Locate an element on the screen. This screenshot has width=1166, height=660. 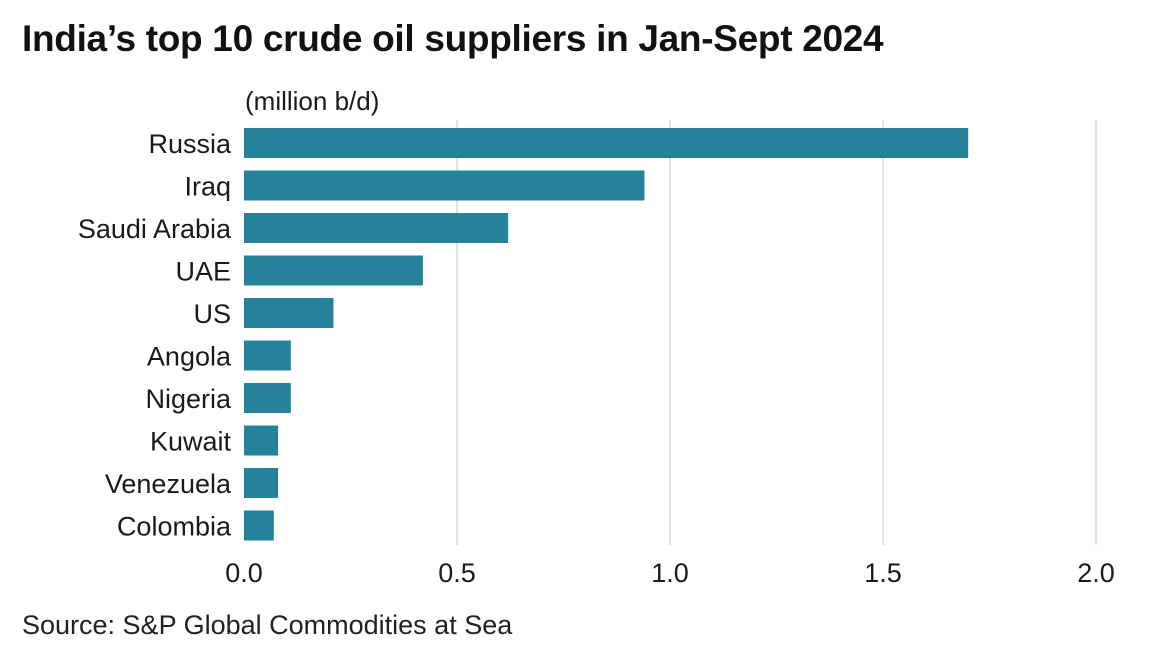
category-label: UAE is located at coordinates (203, 272).